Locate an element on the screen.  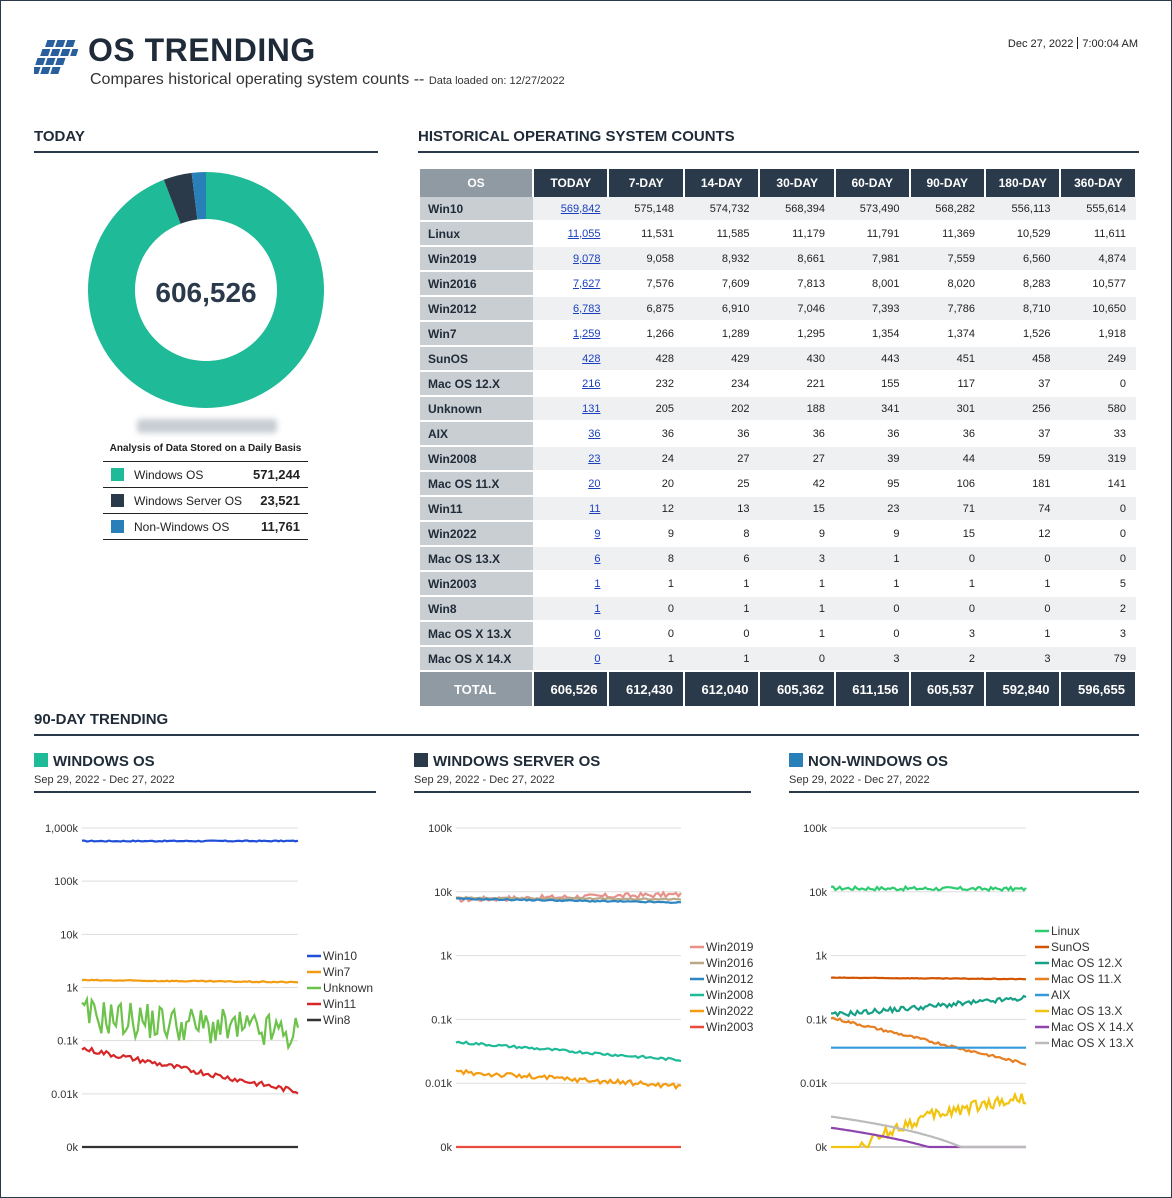
today-count-link: 6 is located at coordinates (597, 558).